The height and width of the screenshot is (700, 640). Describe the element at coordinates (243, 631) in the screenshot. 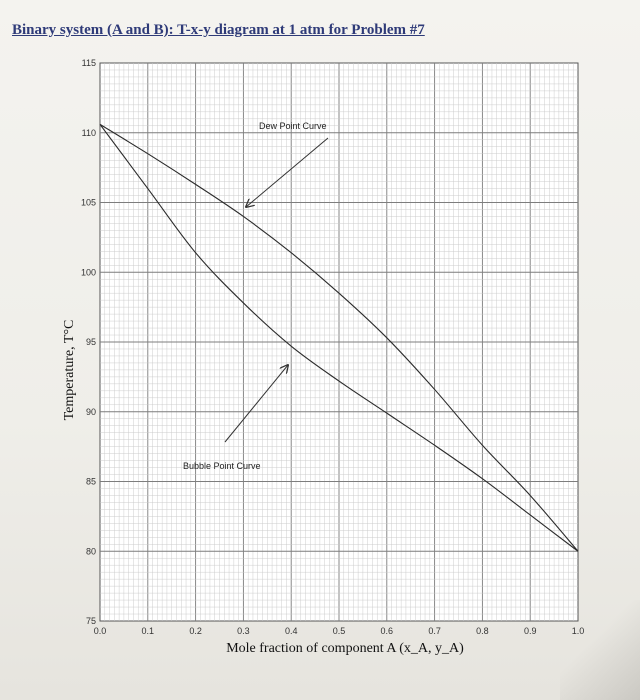

I see `x-tick-label: 0.3` at that location.